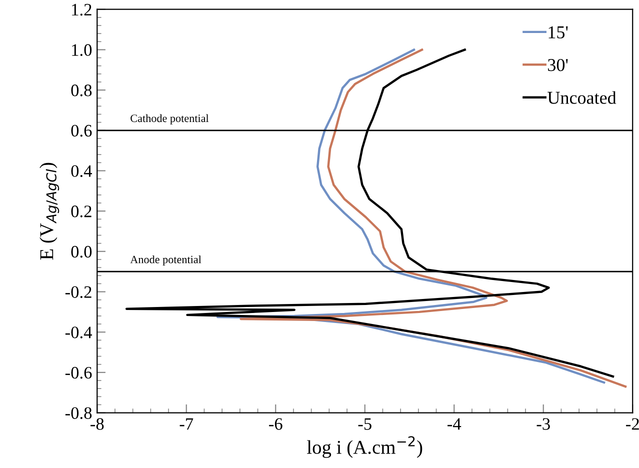  Describe the element at coordinates (78, 413) in the screenshot. I see `y-tick-label: -0.8` at that location.